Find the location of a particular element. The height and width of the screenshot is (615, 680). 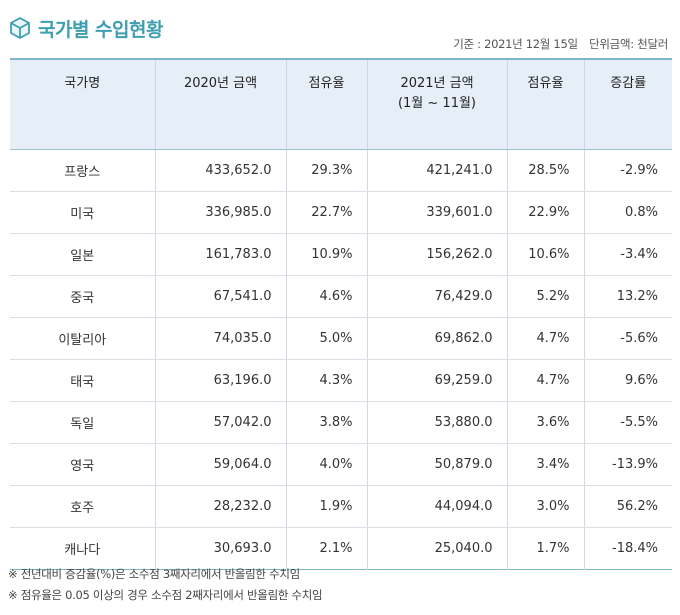

cell-amount-2020: 74,035.0 is located at coordinates (220, 338).